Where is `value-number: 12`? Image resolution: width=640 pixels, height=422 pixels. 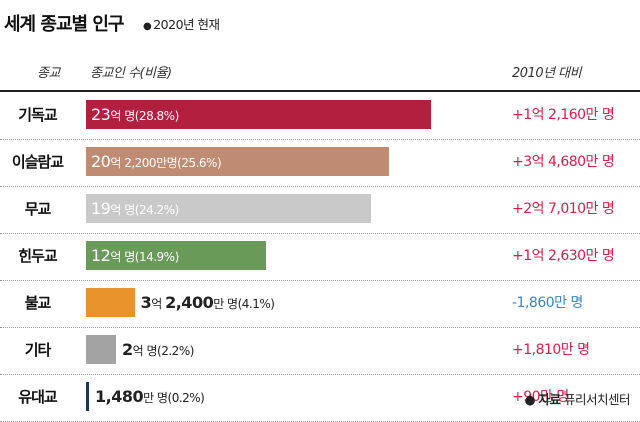 value-number: 12 is located at coordinates (101, 255).